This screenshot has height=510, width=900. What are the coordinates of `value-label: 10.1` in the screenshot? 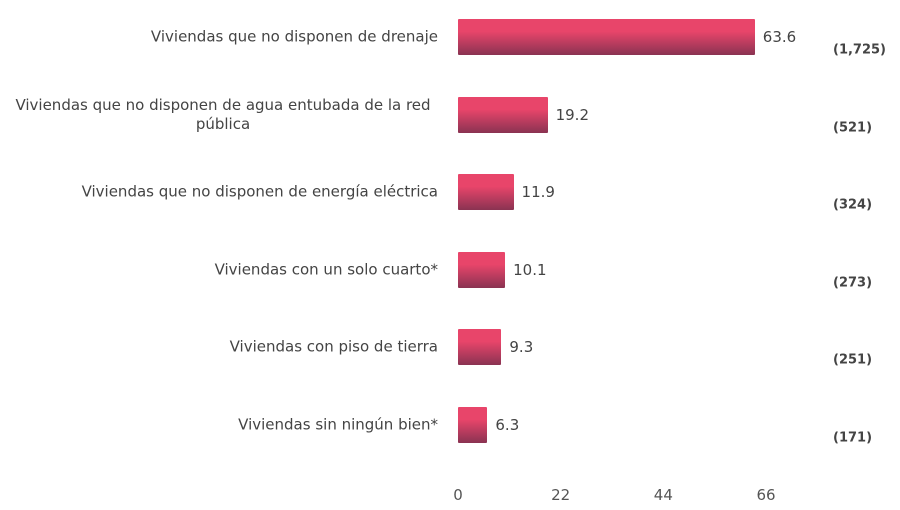 It's located at (530, 269).